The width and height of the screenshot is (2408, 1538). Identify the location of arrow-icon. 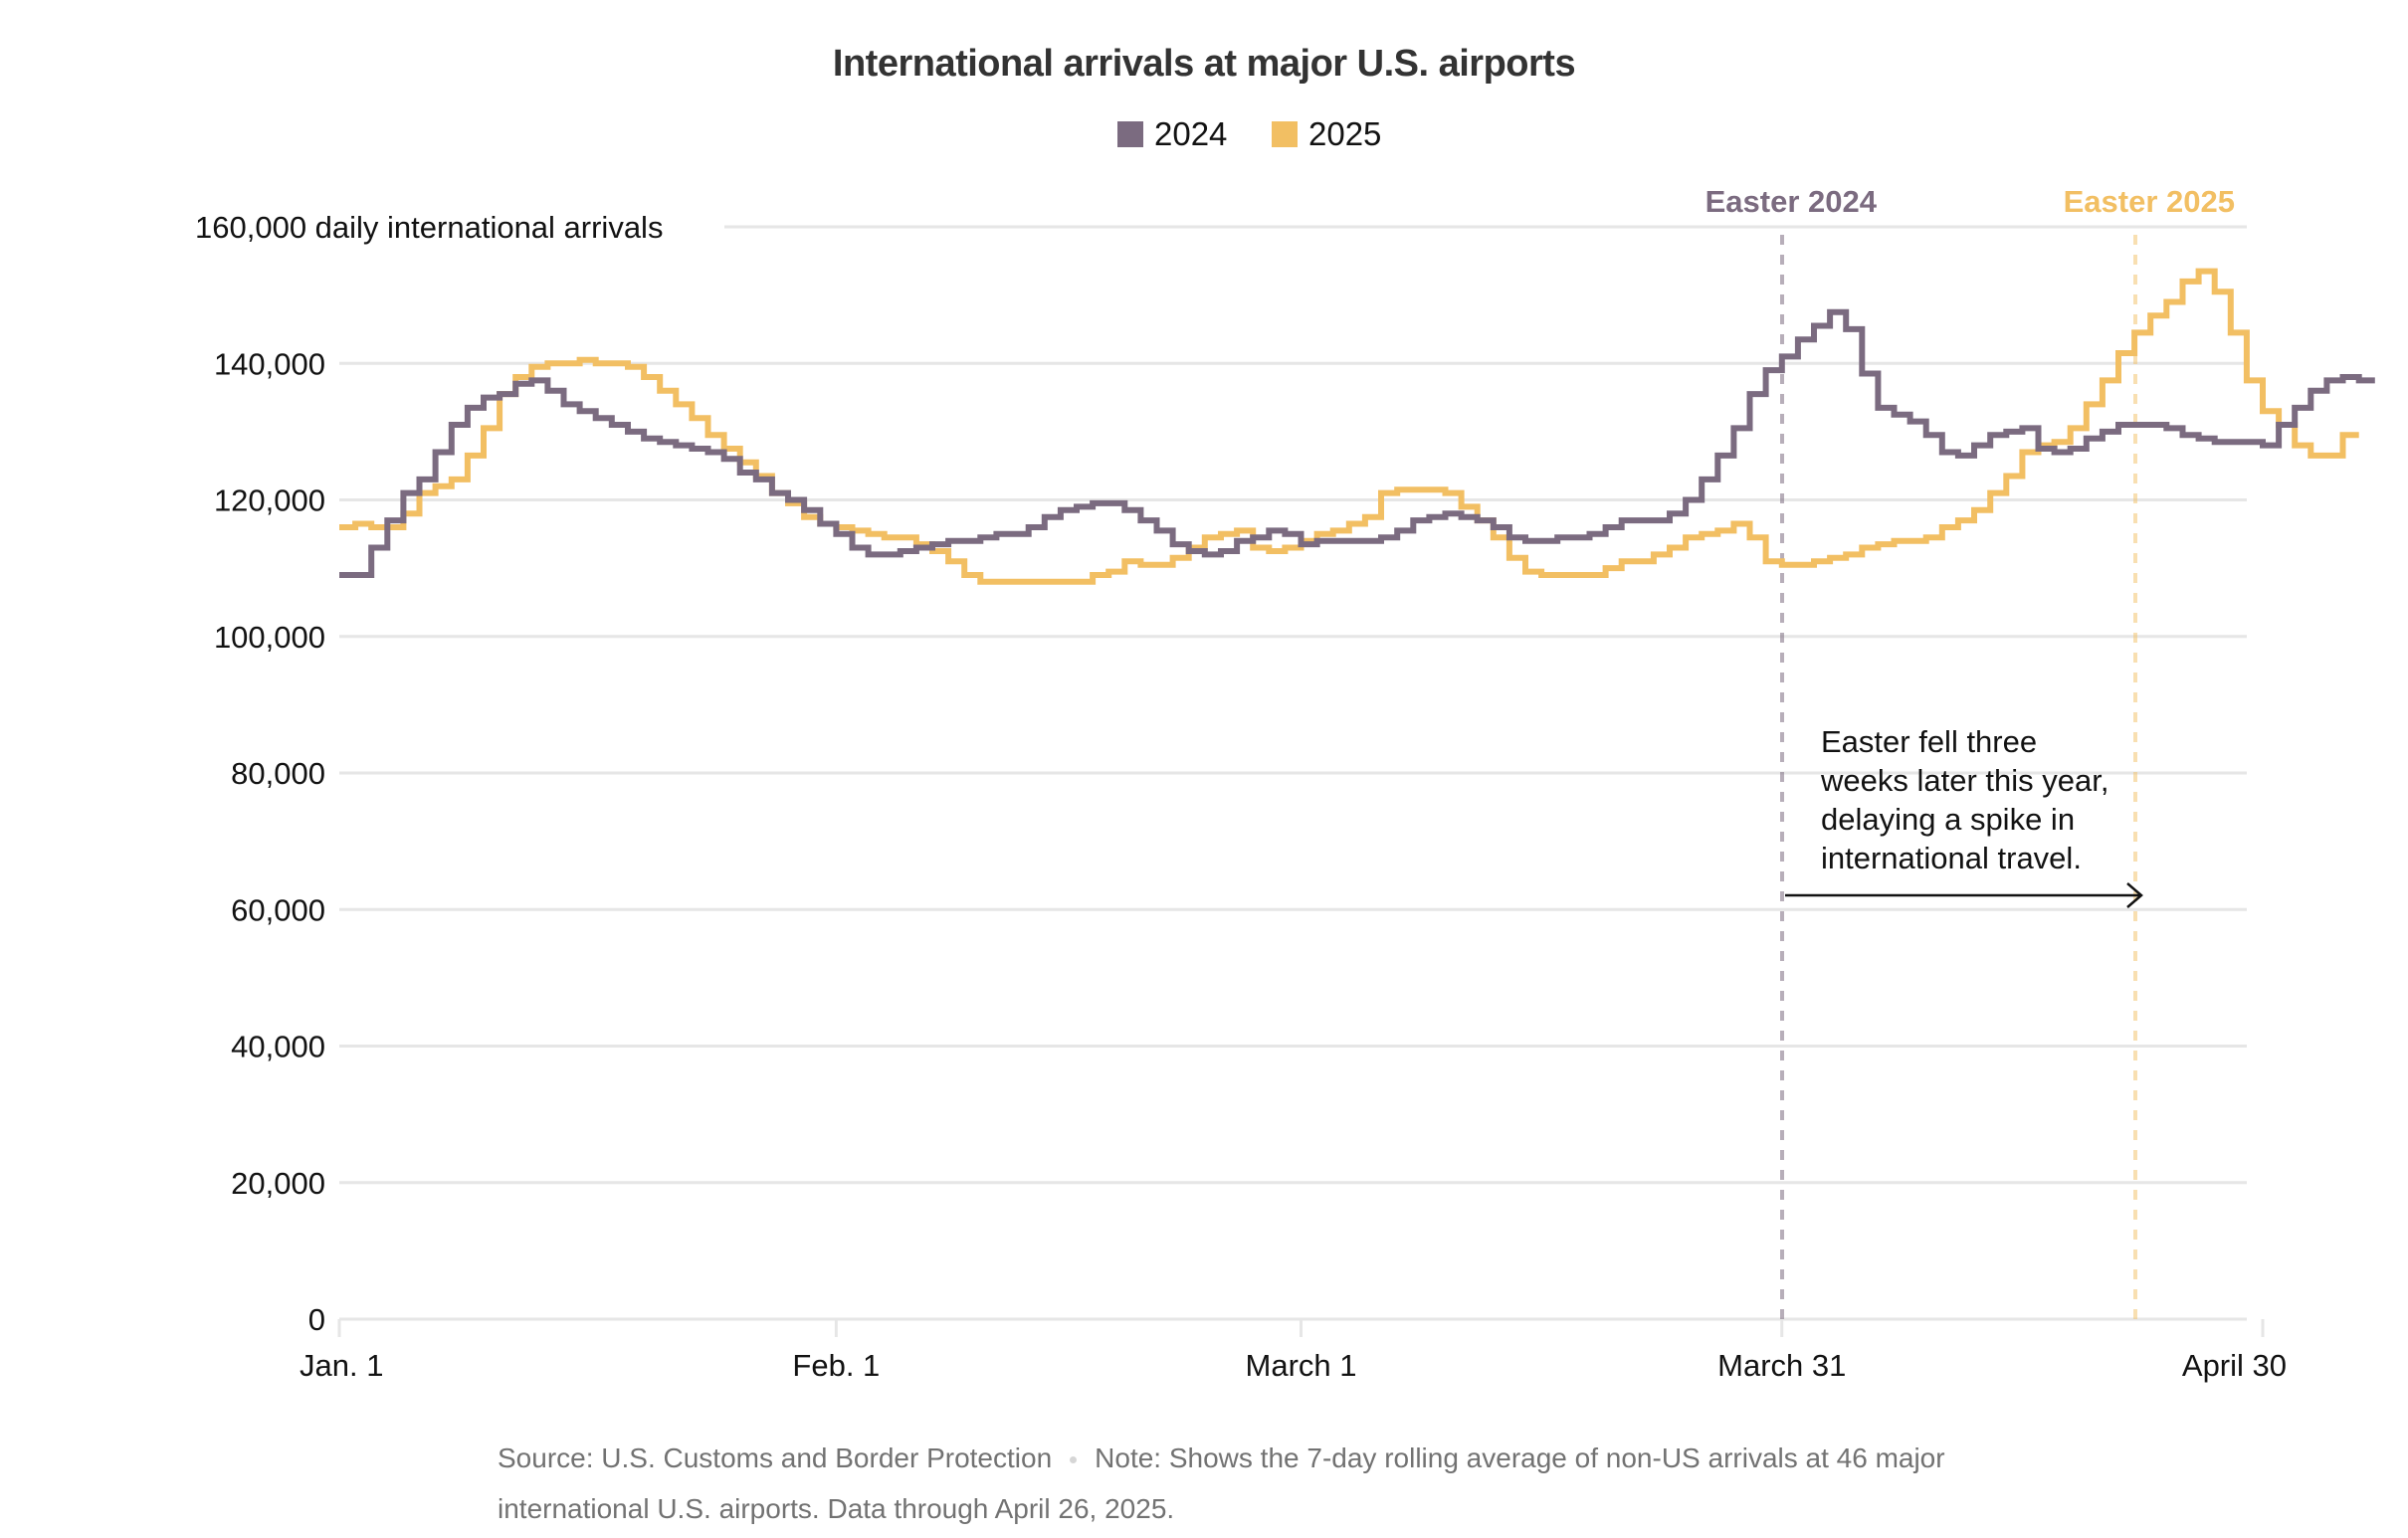
(1964, 895).